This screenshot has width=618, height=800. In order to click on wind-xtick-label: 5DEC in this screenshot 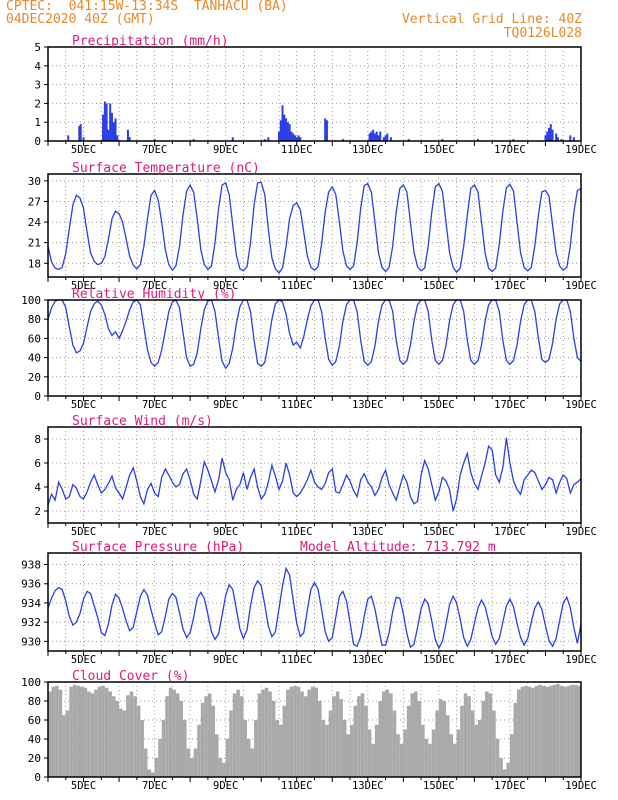, I will do `click(83, 532)`.